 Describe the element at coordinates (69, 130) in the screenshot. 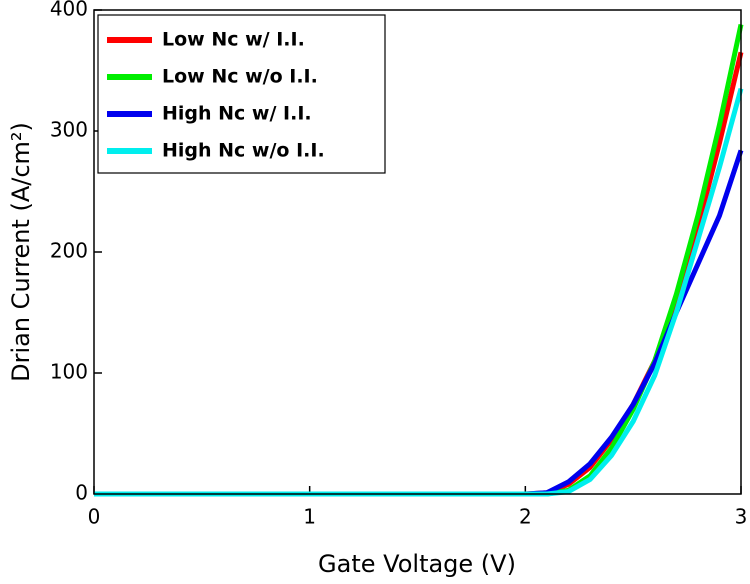

I see `y-tick-label: 300` at that location.